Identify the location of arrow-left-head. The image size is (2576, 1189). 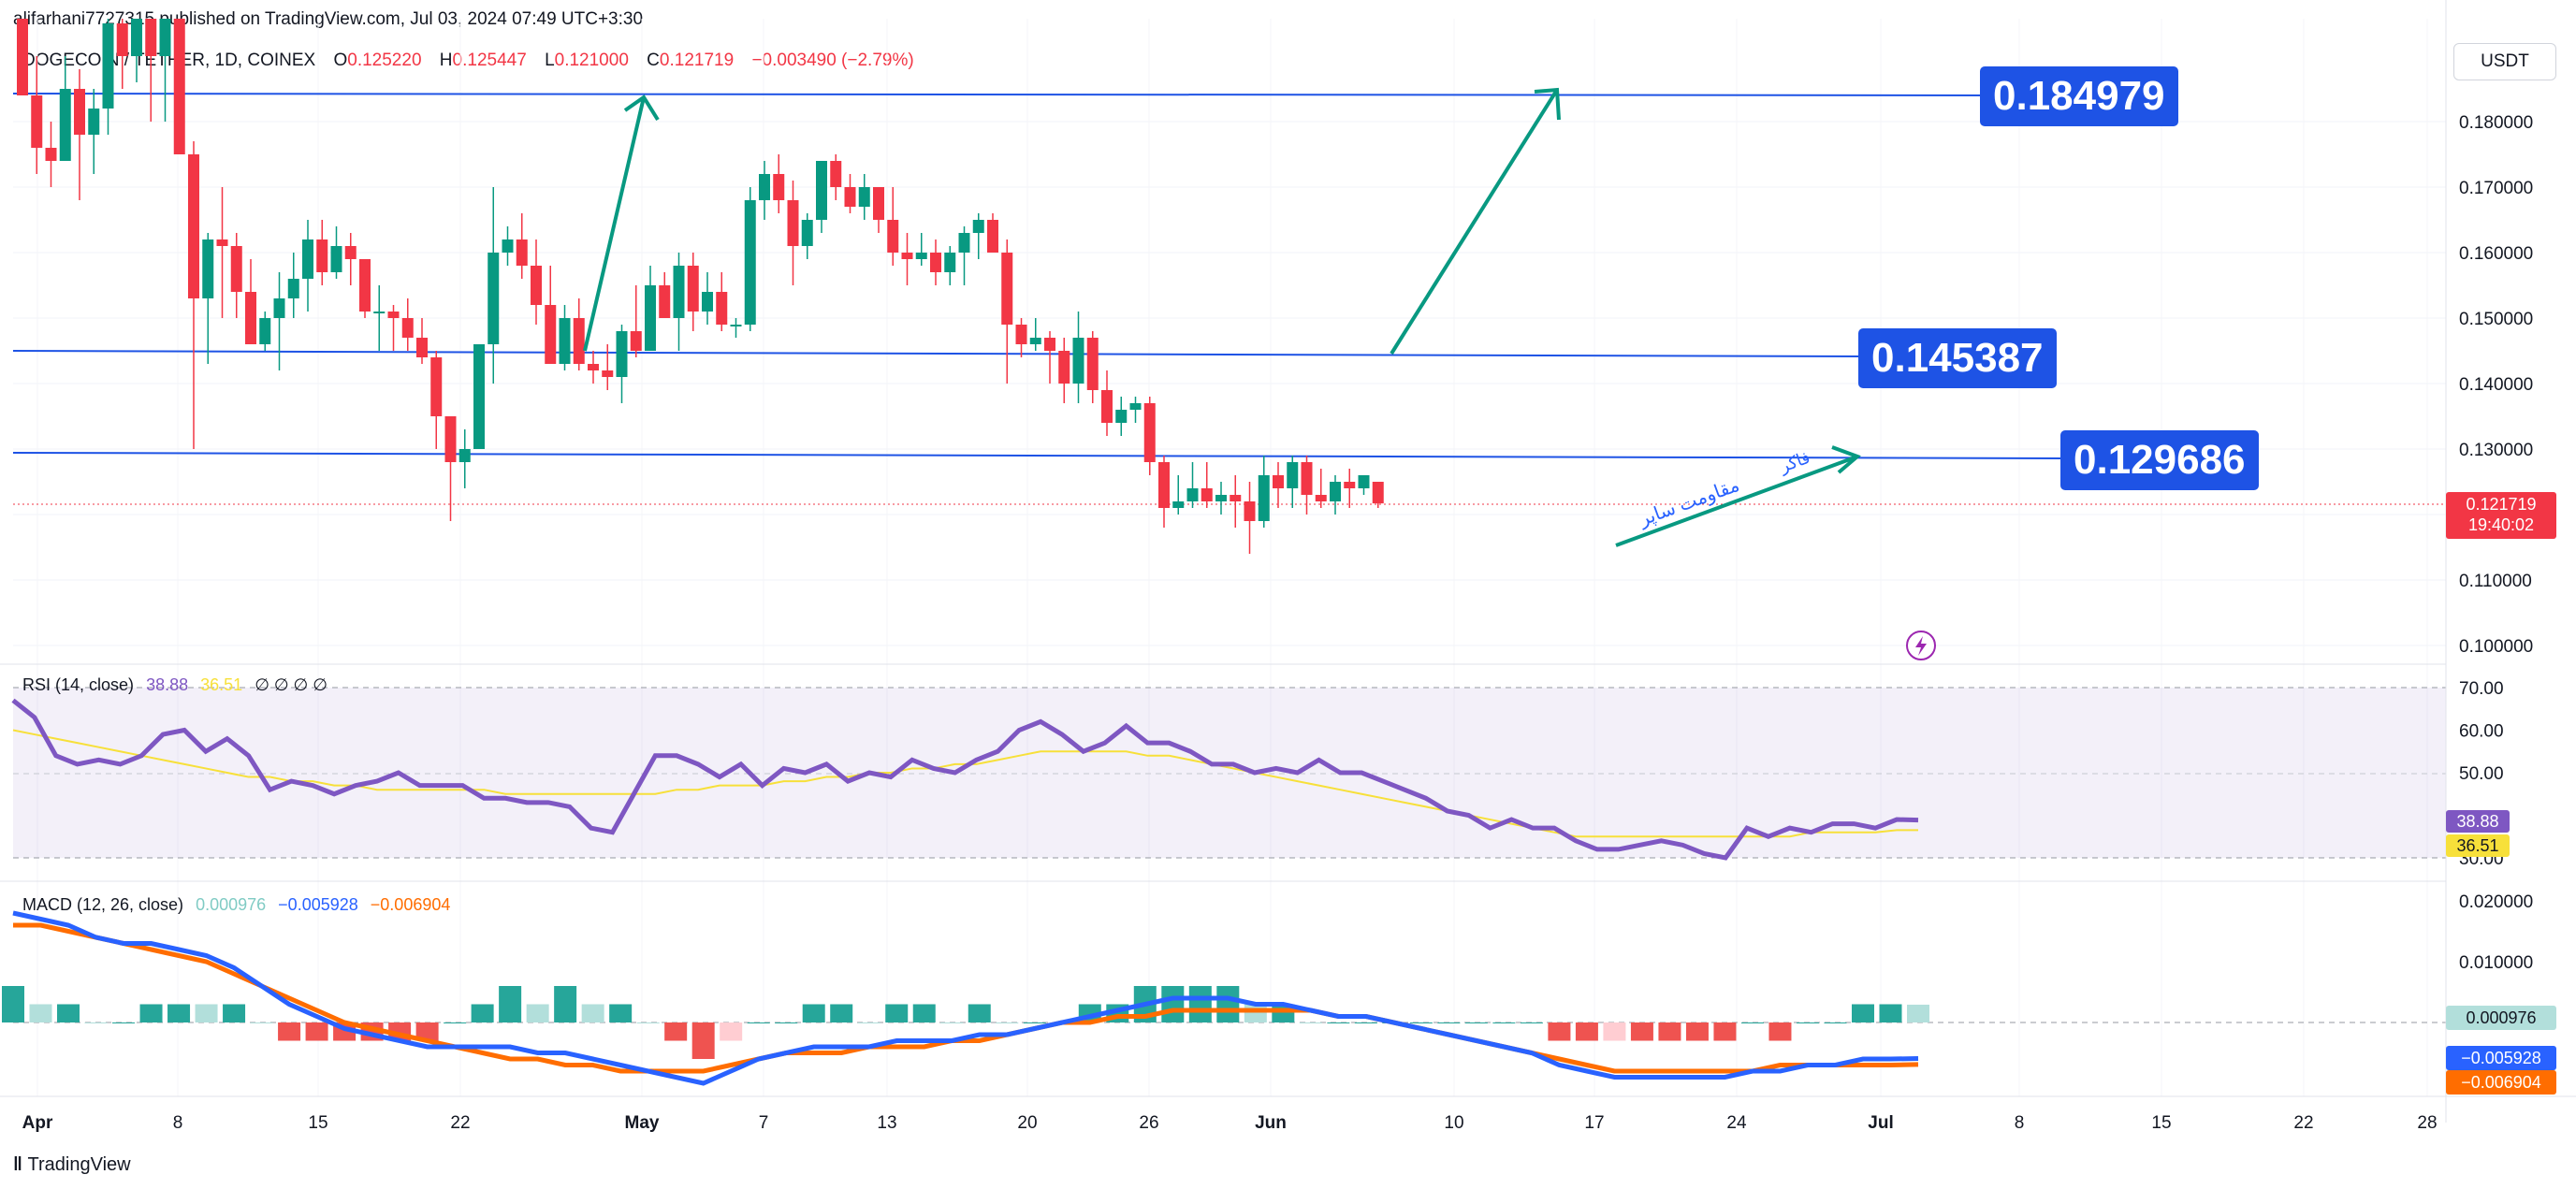
(641, 108).